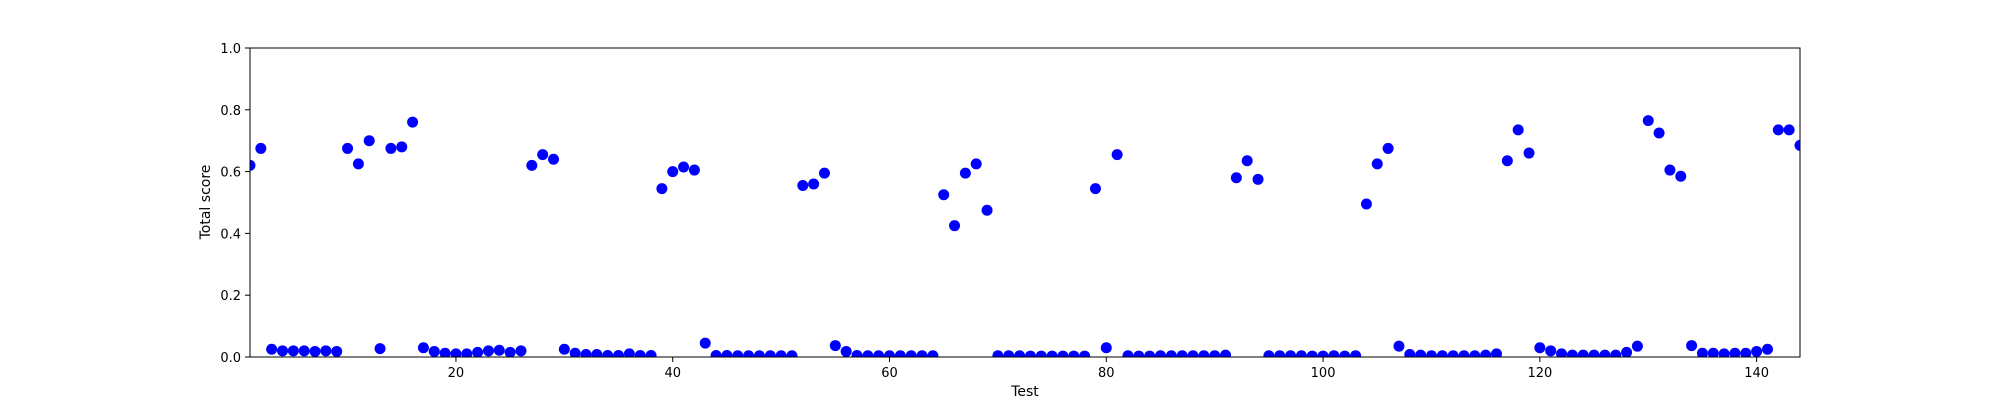 This screenshot has width=2000, height=400. I want to click on y-tick-label: 0.6, so click(230, 173).